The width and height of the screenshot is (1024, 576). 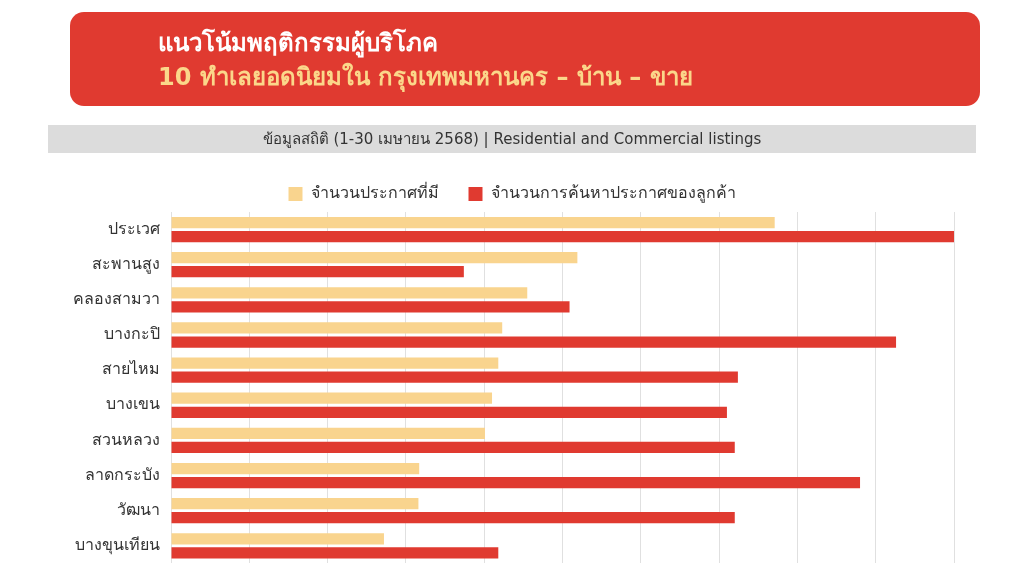 What do you see at coordinates (613, 193) in the screenshot?
I see `legend-label: จำนวนการค้นหาประกาศของลูกค้า` at bounding box center [613, 193].